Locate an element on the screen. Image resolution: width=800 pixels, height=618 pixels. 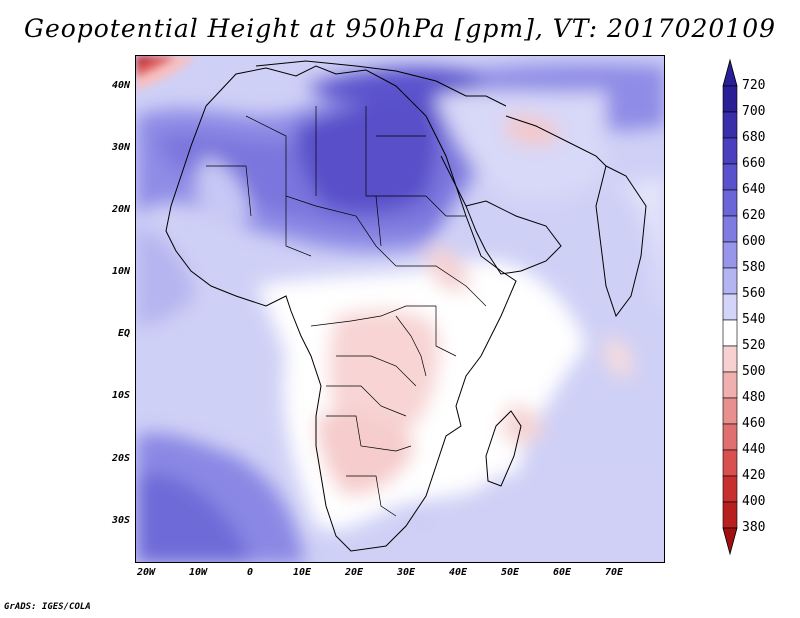
lon-label-30e: 30E is located at coordinates (406, 572).